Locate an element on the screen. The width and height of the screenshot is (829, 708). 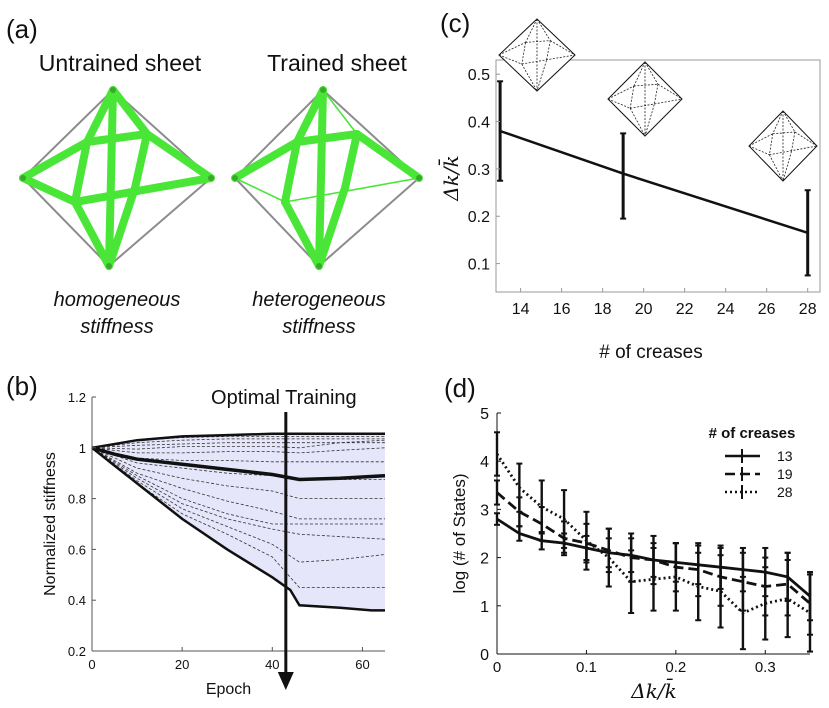
y-tick-label: 0.5 is located at coordinates (479, 75).